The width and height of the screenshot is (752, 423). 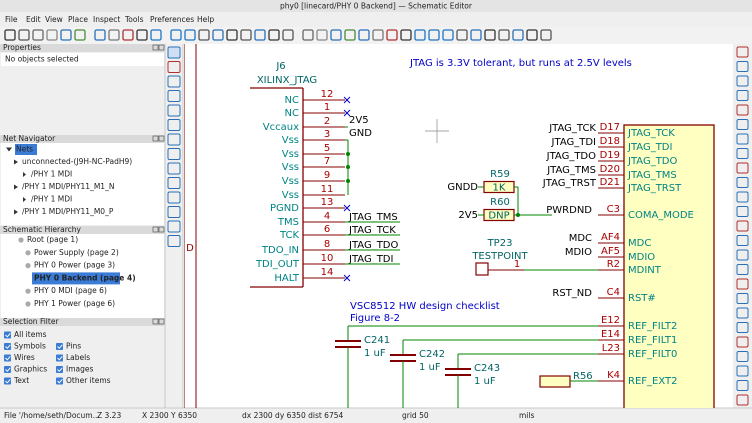 What do you see at coordinates (54, 19) in the screenshot?
I see `menu-item: View` at bounding box center [54, 19].